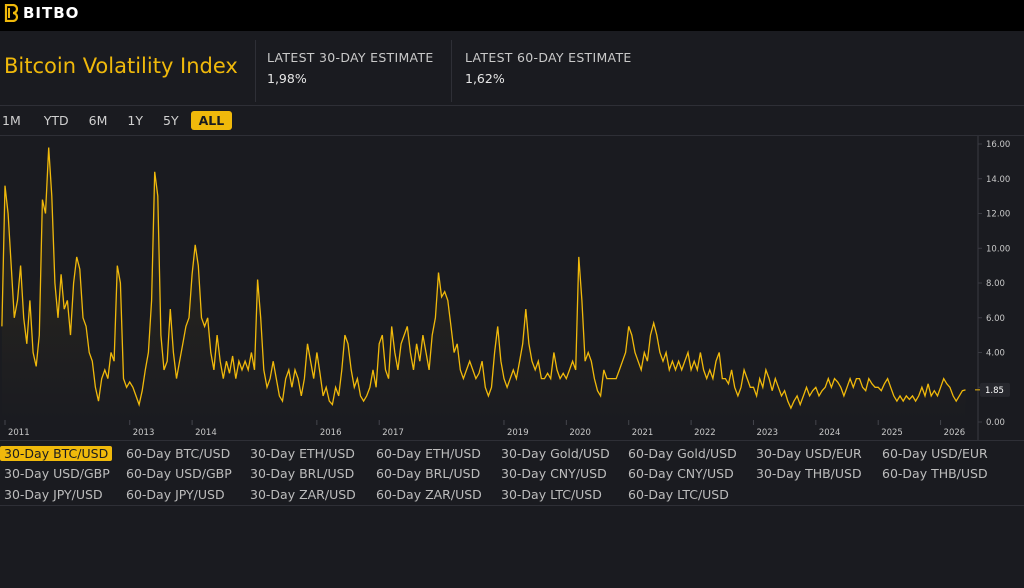 The image size is (1024, 588). I want to click on series-option-30-day-eth-usd: 30-Day ETH/USD, so click(302, 453).